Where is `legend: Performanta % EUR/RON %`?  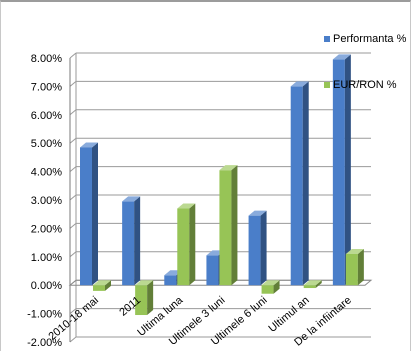 legend: Performanta % EUR/RON % is located at coordinates (365, 62).